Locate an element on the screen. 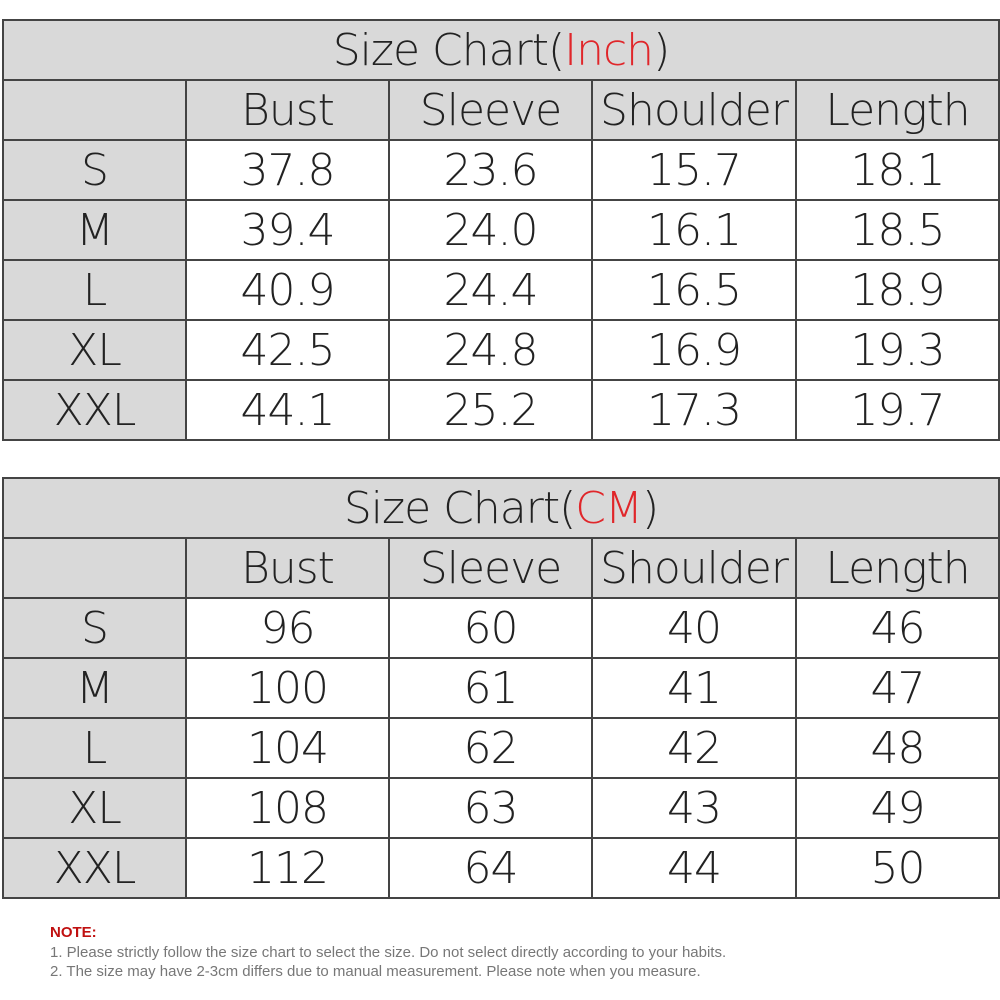  measurement-cell: 37.8 is located at coordinates (287, 170).